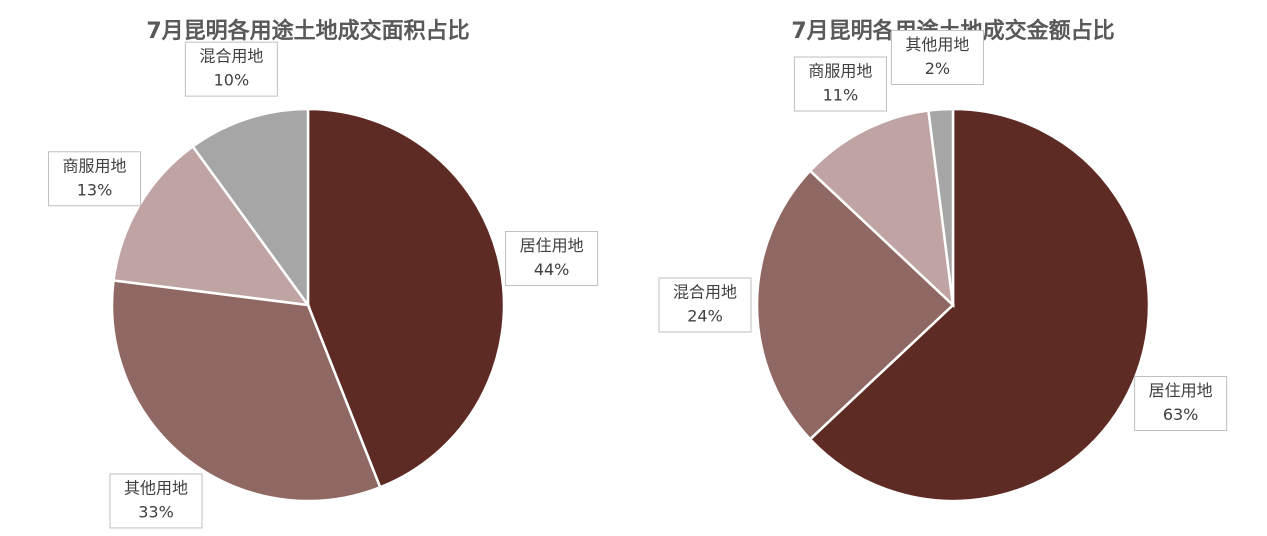 The height and width of the screenshot is (536, 1267). What do you see at coordinates (307, 31) in the screenshot?
I see `chart-title: 7月昆明各用途土地成交面积占比` at bounding box center [307, 31].